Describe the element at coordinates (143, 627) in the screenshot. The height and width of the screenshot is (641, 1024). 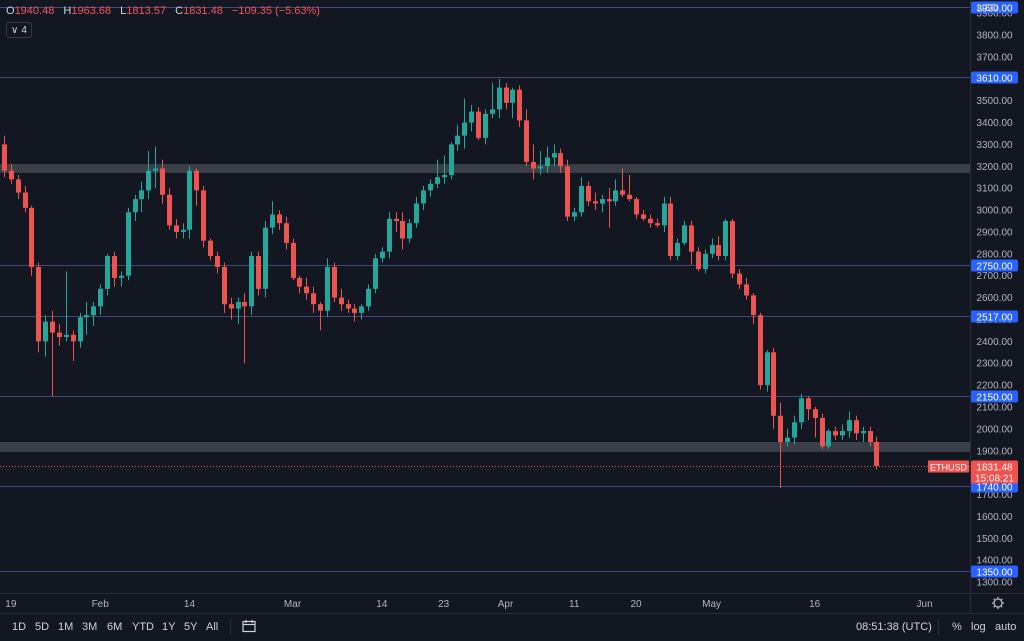
I see `timeframe-ytd-button: YTD` at that location.